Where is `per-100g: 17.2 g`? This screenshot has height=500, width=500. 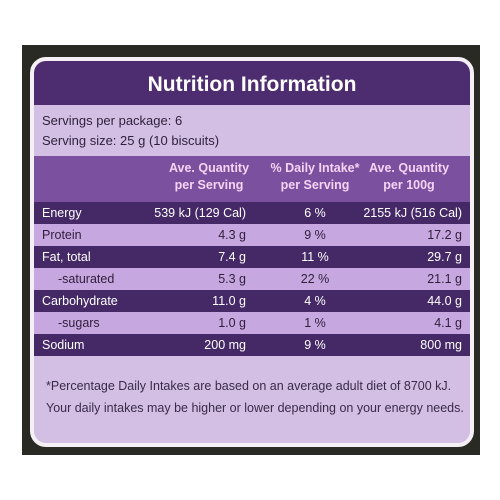 per-100g: 17.2 g is located at coordinates (444, 235).